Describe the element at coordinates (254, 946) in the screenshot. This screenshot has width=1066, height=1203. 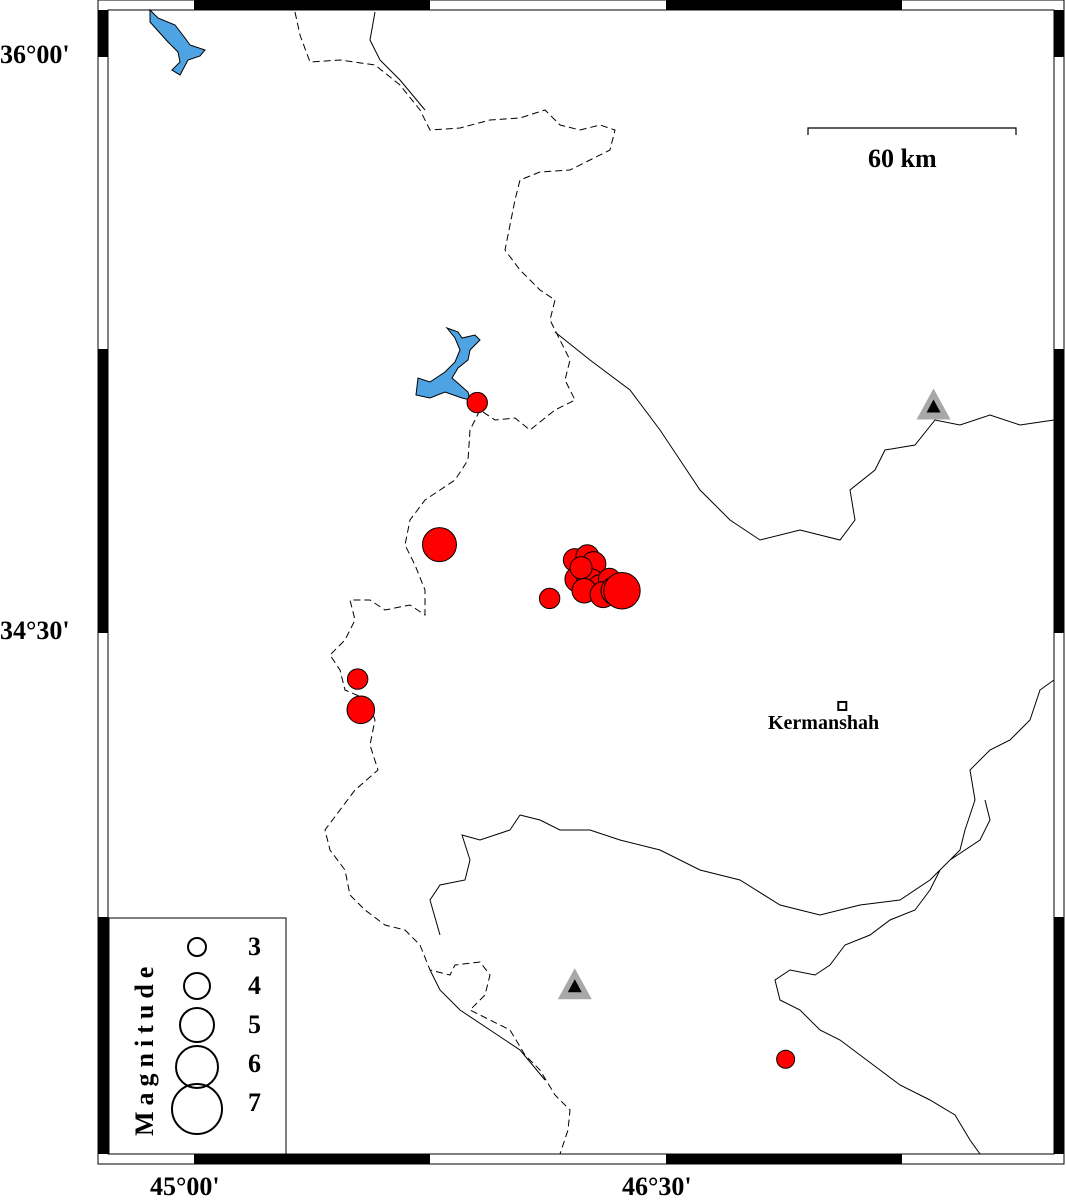
I see `legend-label: 3` at that location.